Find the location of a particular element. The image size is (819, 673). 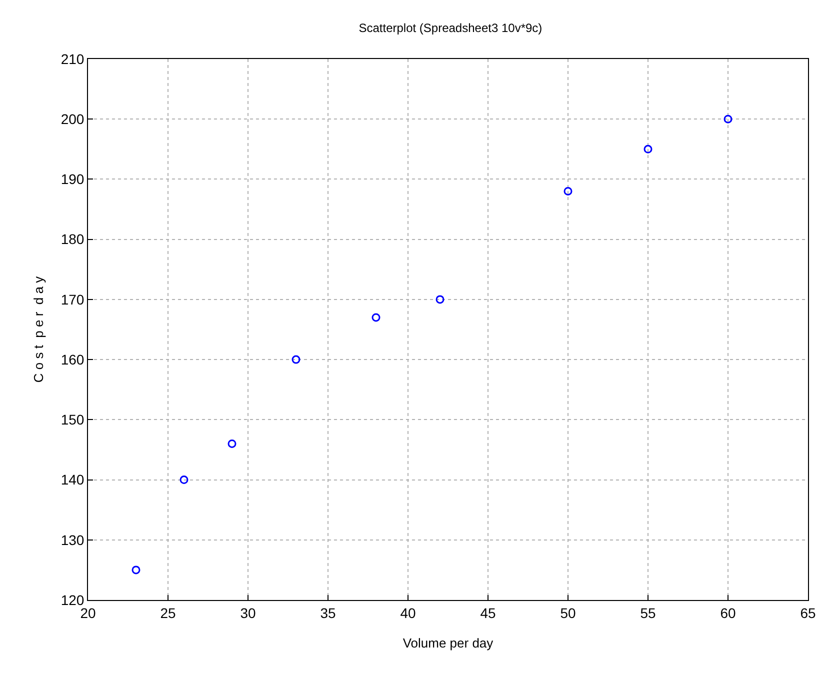

y-tick-label: 160 is located at coordinates (72, 359).